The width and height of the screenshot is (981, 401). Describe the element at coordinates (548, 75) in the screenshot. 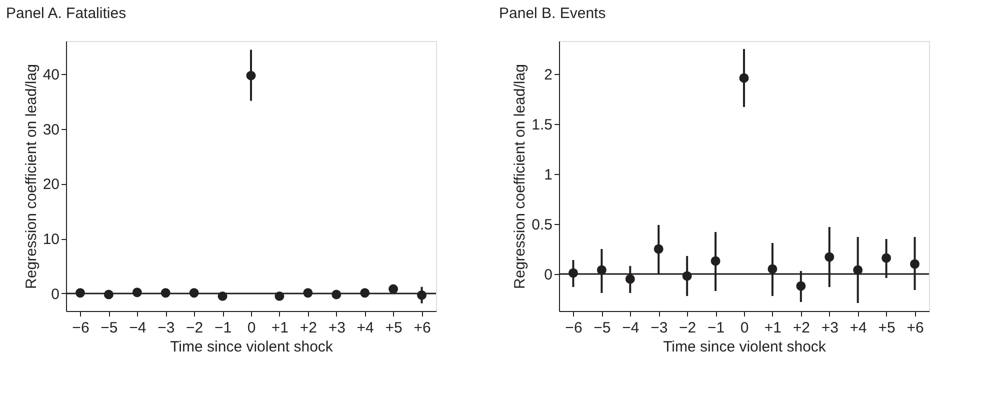

I see `y-tick-label: 2` at that location.